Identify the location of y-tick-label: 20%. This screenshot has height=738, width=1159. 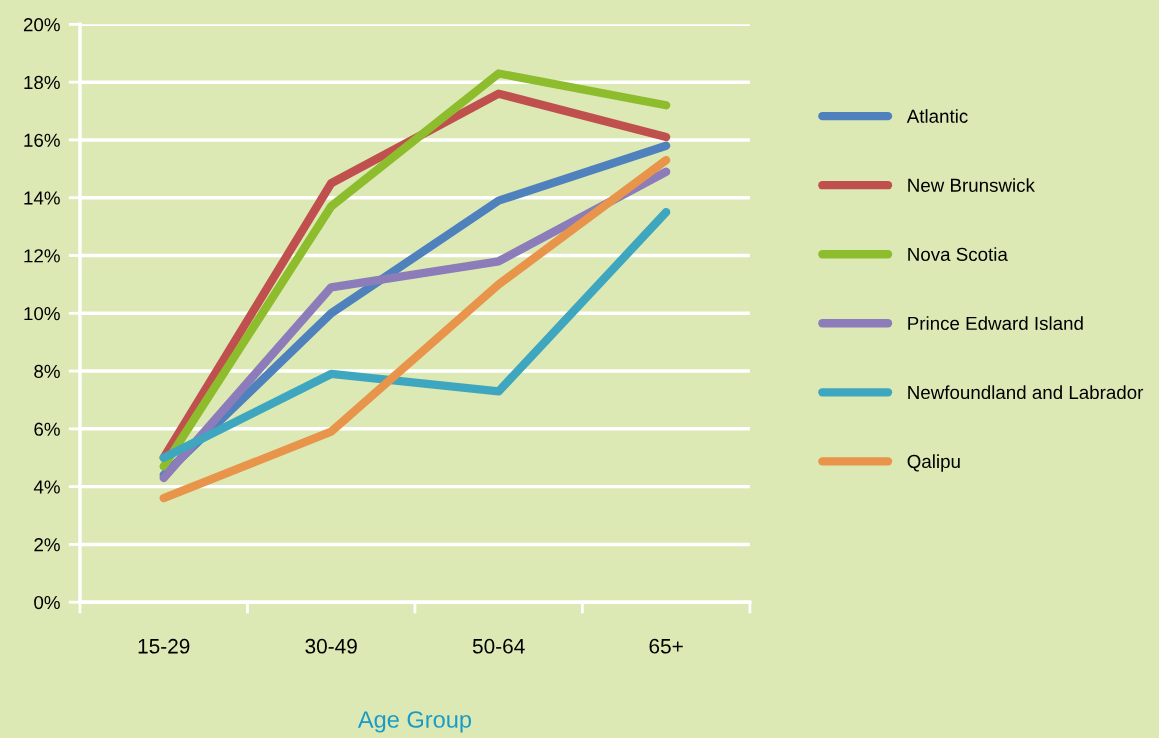
(41, 25).